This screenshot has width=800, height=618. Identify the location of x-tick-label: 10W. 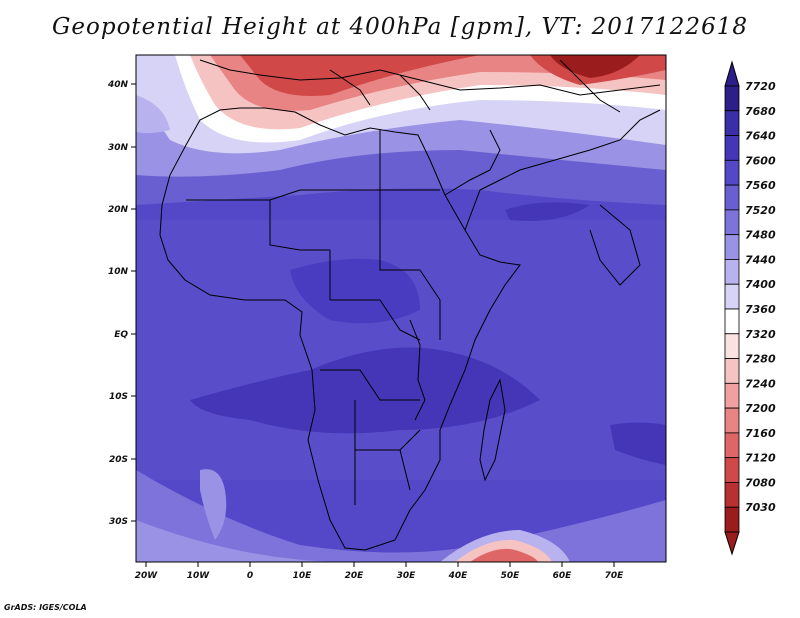
(199, 576).